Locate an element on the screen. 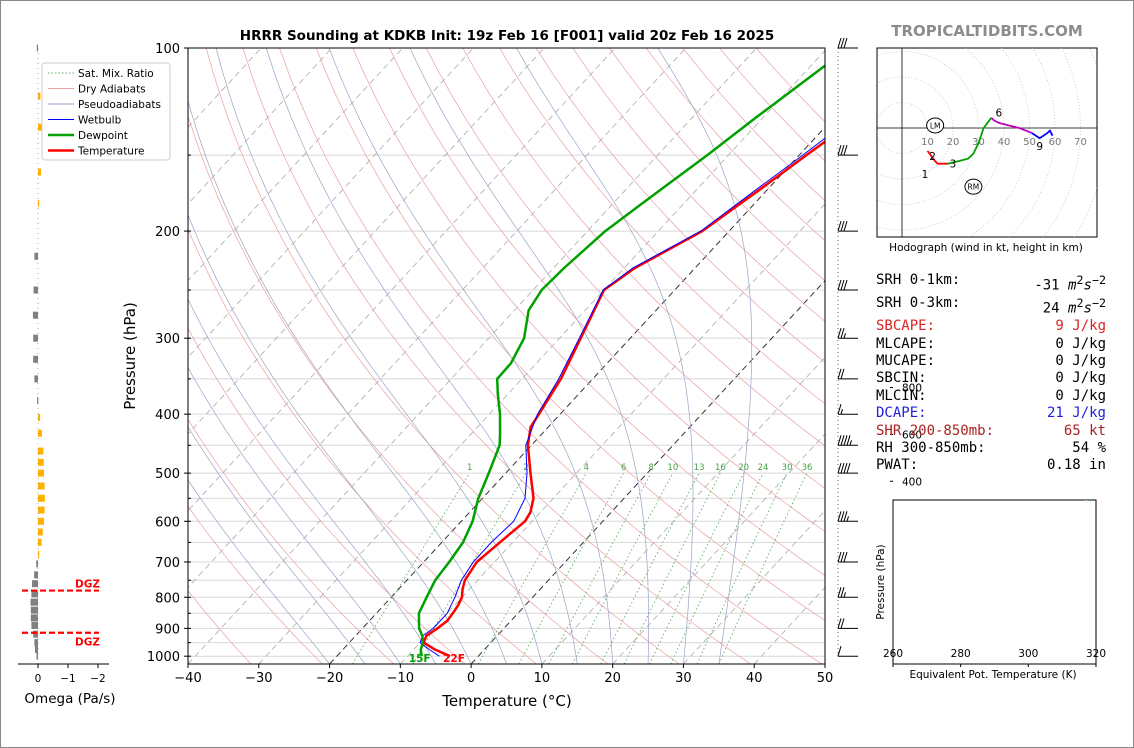  parameter-value: 0.18 in is located at coordinates (1076, 465).